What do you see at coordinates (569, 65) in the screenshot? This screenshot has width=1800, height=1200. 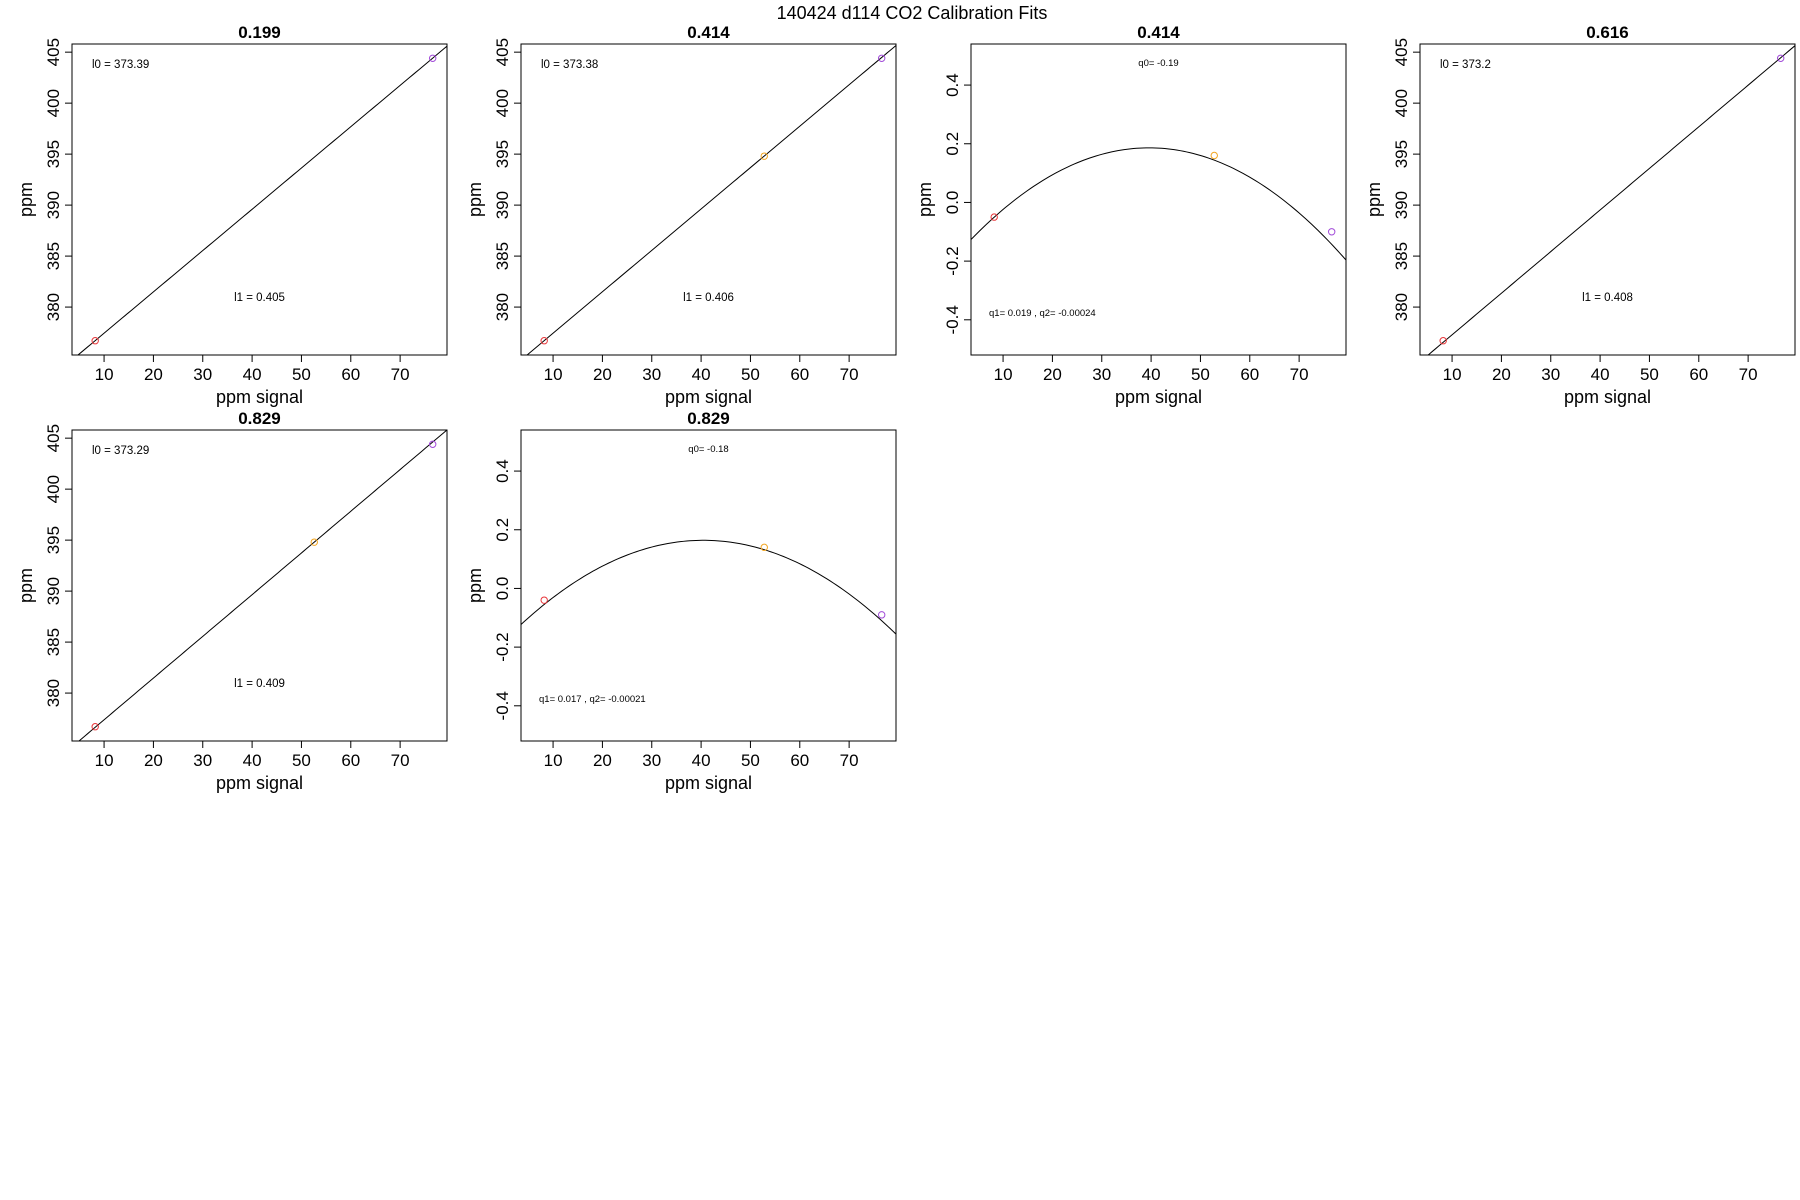 I see `fit-annotation: l0 = 373.38` at bounding box center [569, 65].